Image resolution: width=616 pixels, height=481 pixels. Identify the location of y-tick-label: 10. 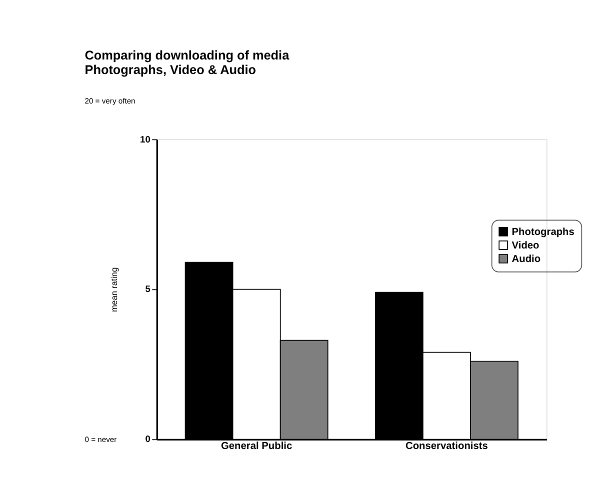
(145, 139).